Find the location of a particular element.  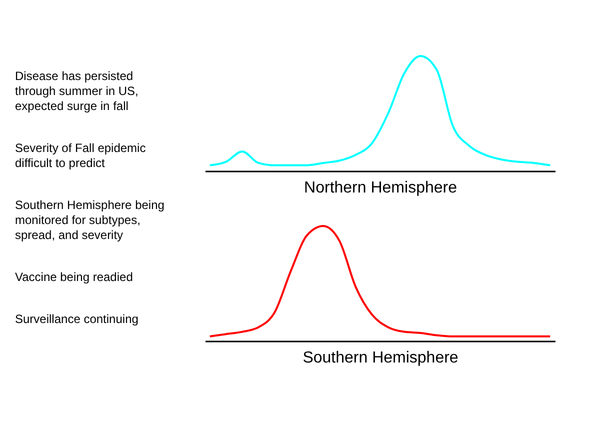

x-axis-title: Southern Hemisphere is located at coordinates (380, 358).